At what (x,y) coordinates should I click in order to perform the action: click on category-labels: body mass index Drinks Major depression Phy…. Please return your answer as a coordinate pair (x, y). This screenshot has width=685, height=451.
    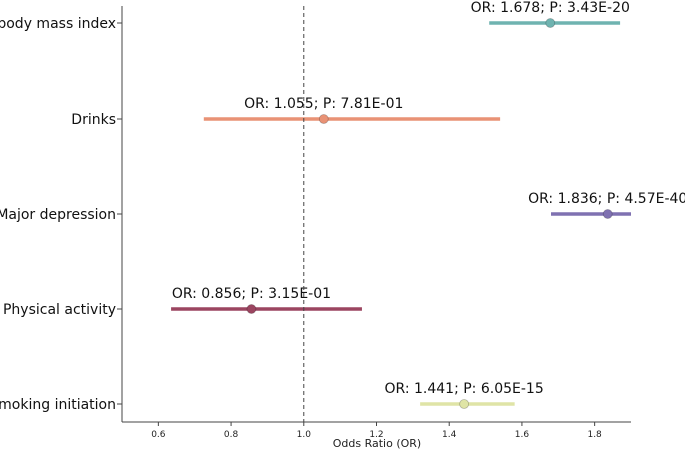
    Looking at the image, I should click on (58, 214).